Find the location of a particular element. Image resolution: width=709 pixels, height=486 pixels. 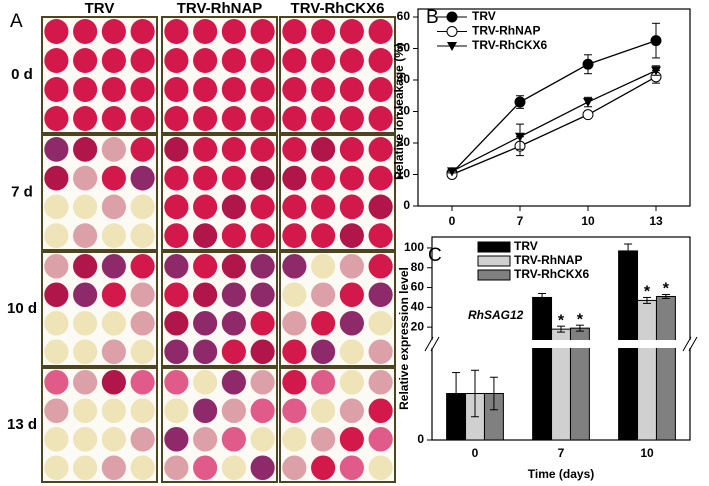

y-tick-label: 100 is located at coordinates (414, 247).